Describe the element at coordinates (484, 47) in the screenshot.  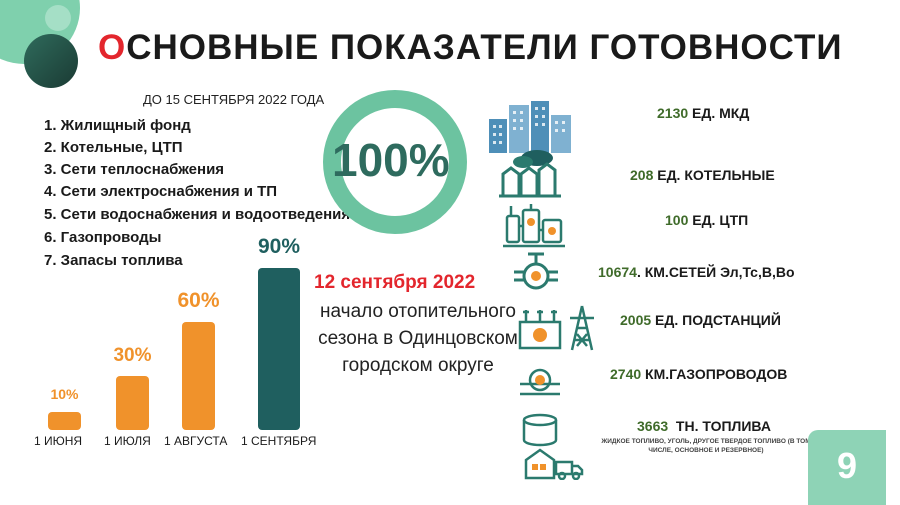
I see `title-rest: СНОВНЫЕ ПОКАЗАТЕЛИ ГОТОВНОСТИ` at that location.